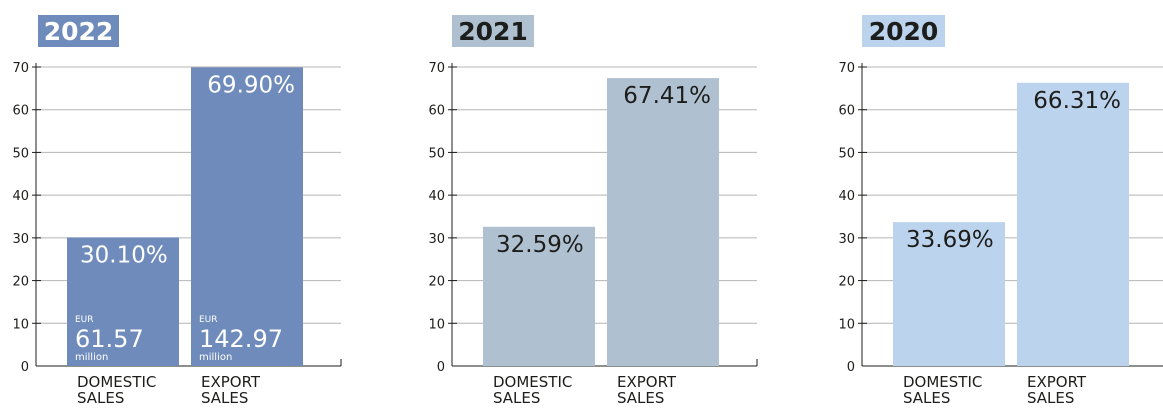 This screenshot has width=1163, height=408. I want to click on bar-value-label: 66.31%, so click(1077, 101).